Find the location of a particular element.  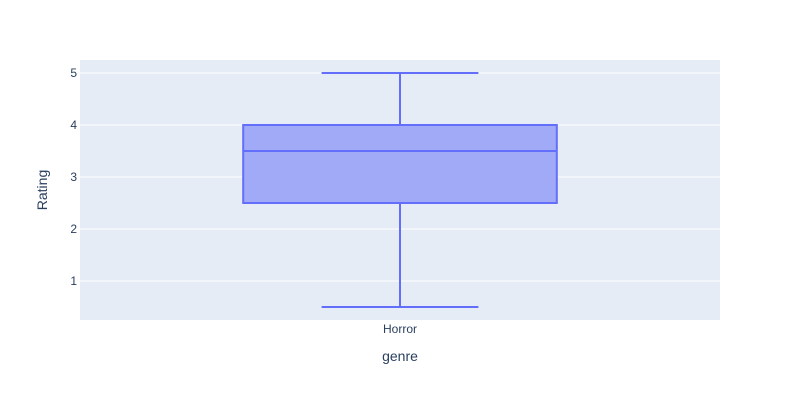

iqr-box is located at coordinates (400, 164).